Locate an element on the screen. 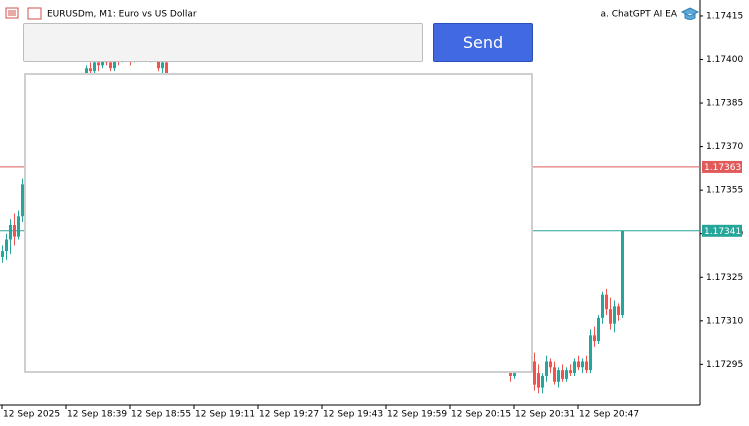 This screenshot has height=426, width=749. price-label: 1.17363 is located at coordinates (722, 168).